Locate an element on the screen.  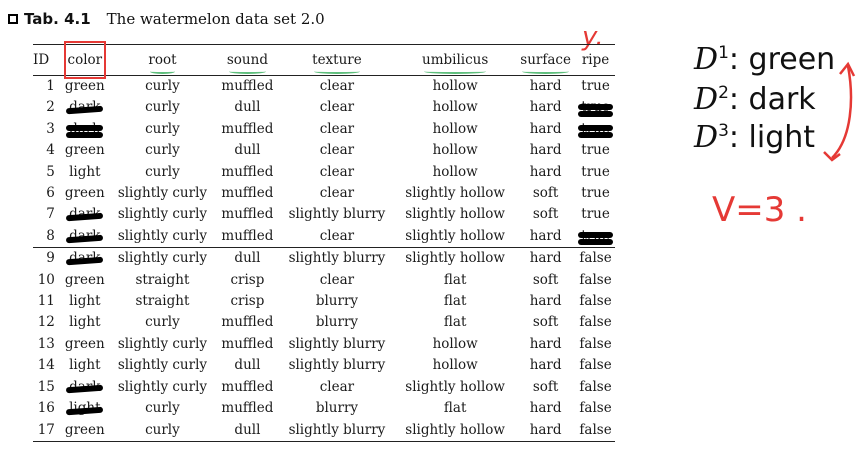
cell-id: 16 is located at coordinates (46, 408).